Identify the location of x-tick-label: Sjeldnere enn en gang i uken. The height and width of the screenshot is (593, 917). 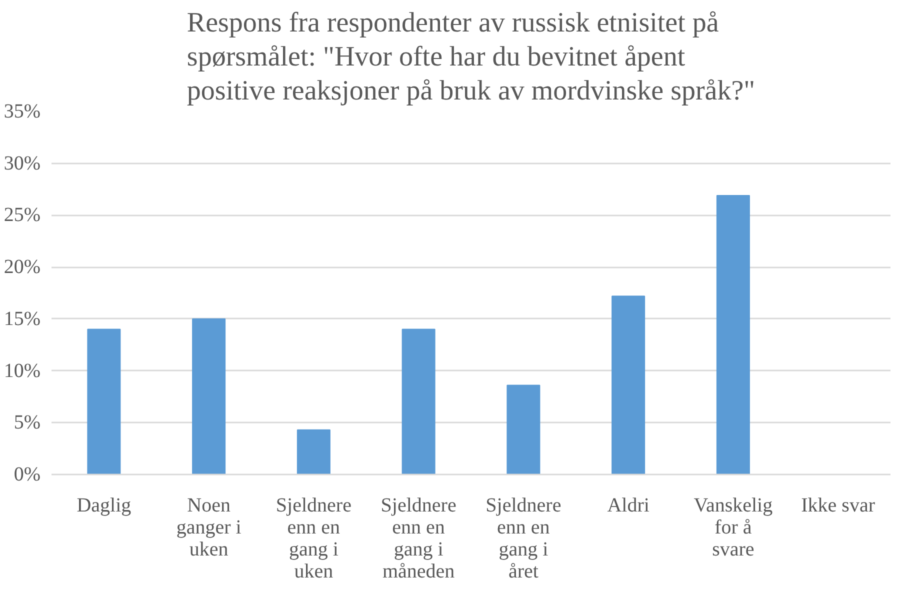
(314, 538).